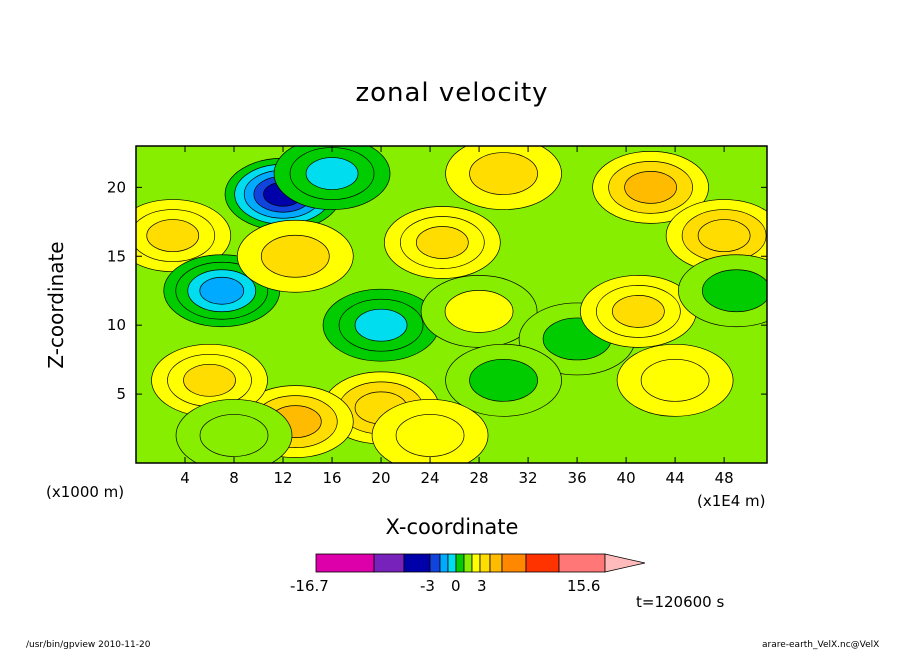  What do you see at coordinates (121, 394) in the screenshot?
I see `y-tick-label: 5` at bounding box center [121, 394].